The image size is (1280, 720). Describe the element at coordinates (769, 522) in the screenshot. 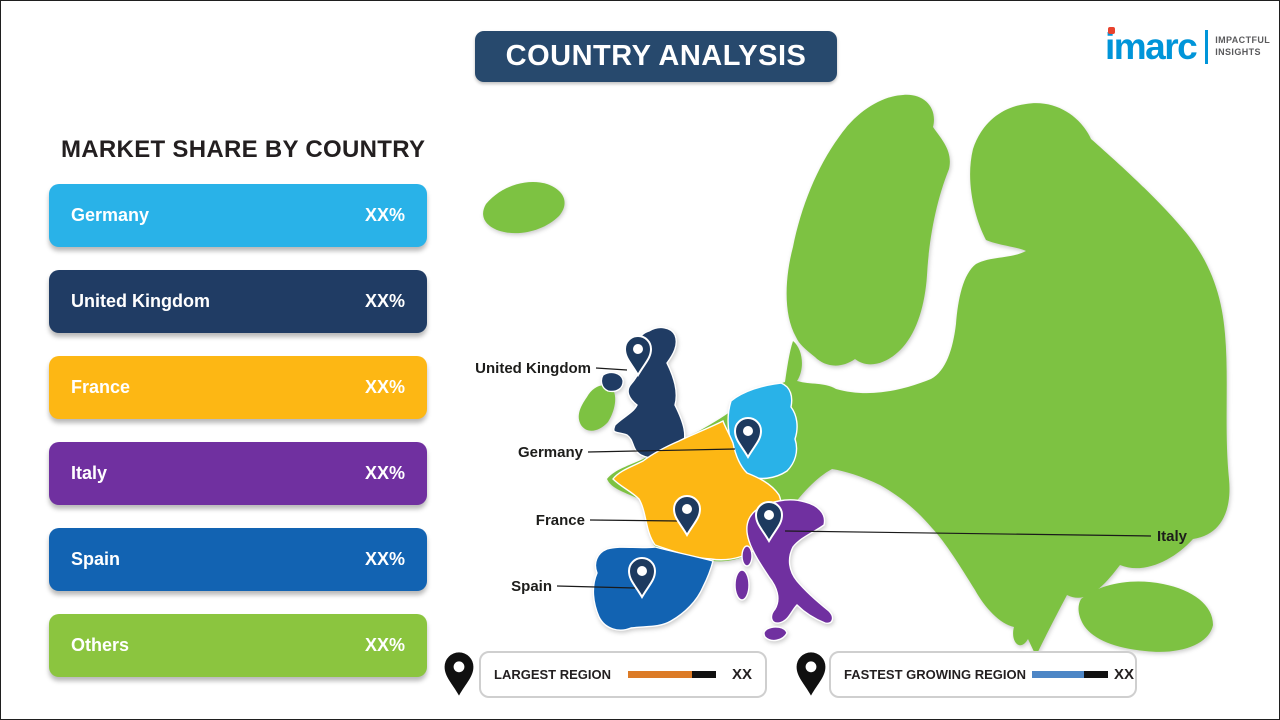

I see `map-pin-italy-icon` at that location.